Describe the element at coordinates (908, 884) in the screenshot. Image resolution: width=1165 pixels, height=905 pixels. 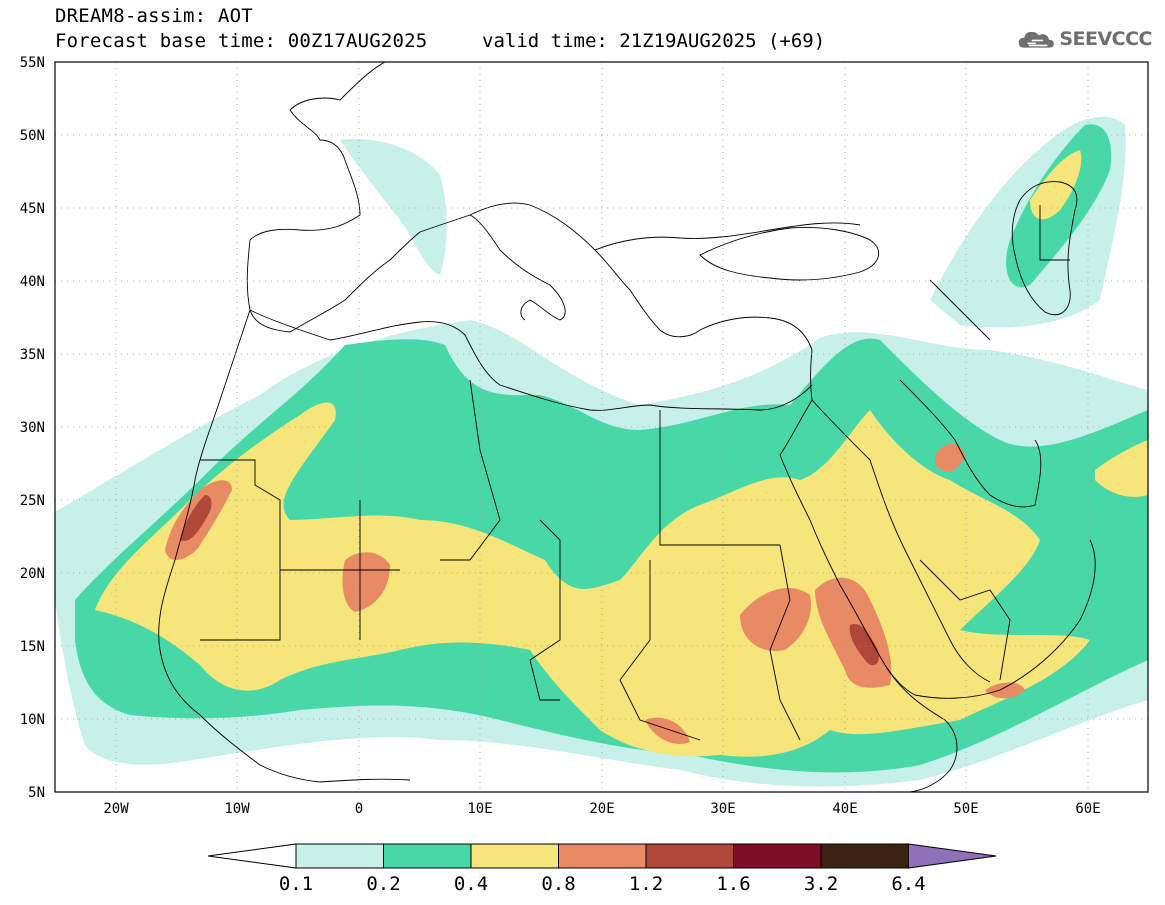
I see `colorbar-label: 6.4` at that location.